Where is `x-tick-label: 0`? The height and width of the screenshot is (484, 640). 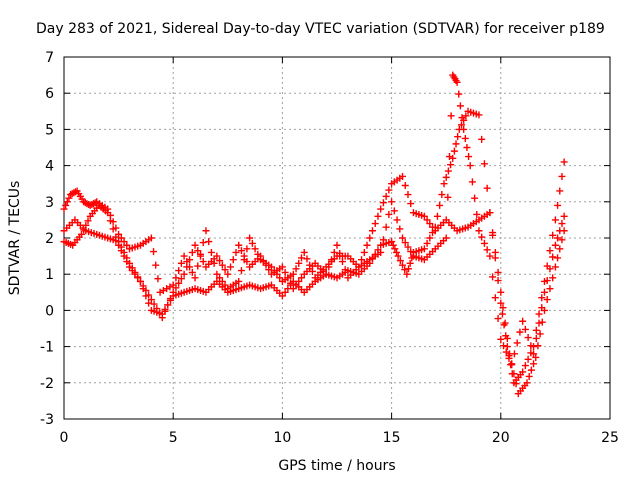
x-tick-label: 0 is located at coordinates (64, 438).